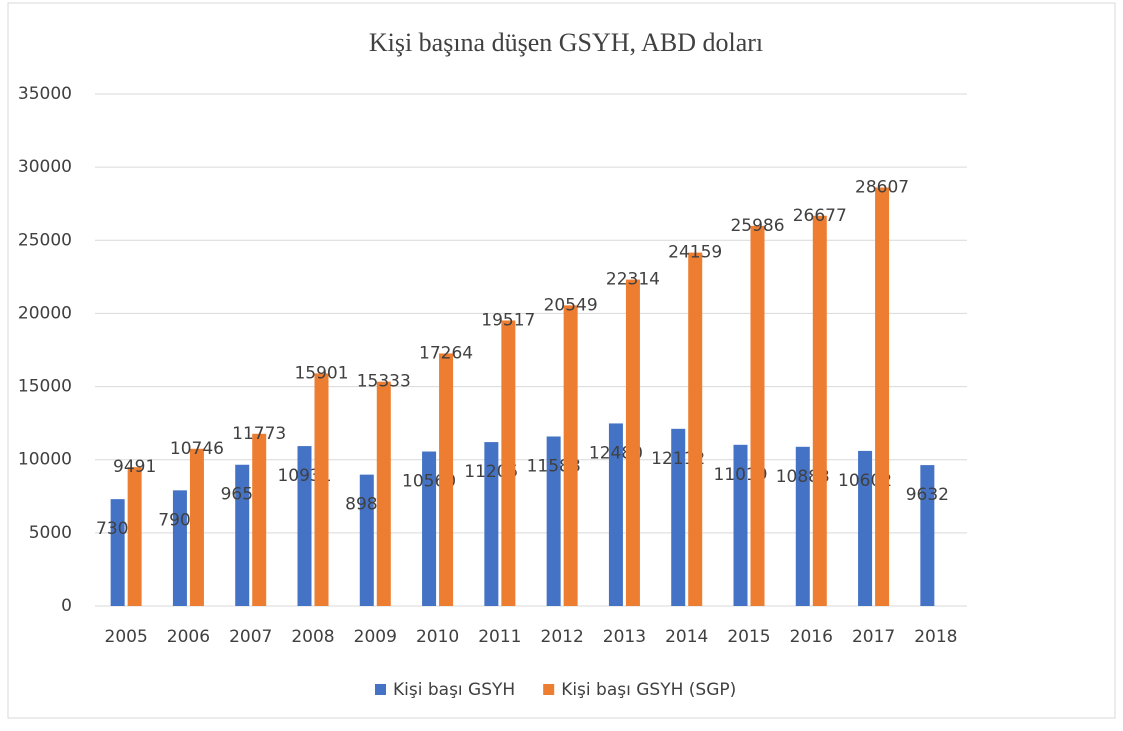 Image resolution: width=1123 pixels, height=731 pixels. What do you see at coordinates (321, 373) in the screenshot?
I see `data-label: 15901` at bounding box center [321, 373].